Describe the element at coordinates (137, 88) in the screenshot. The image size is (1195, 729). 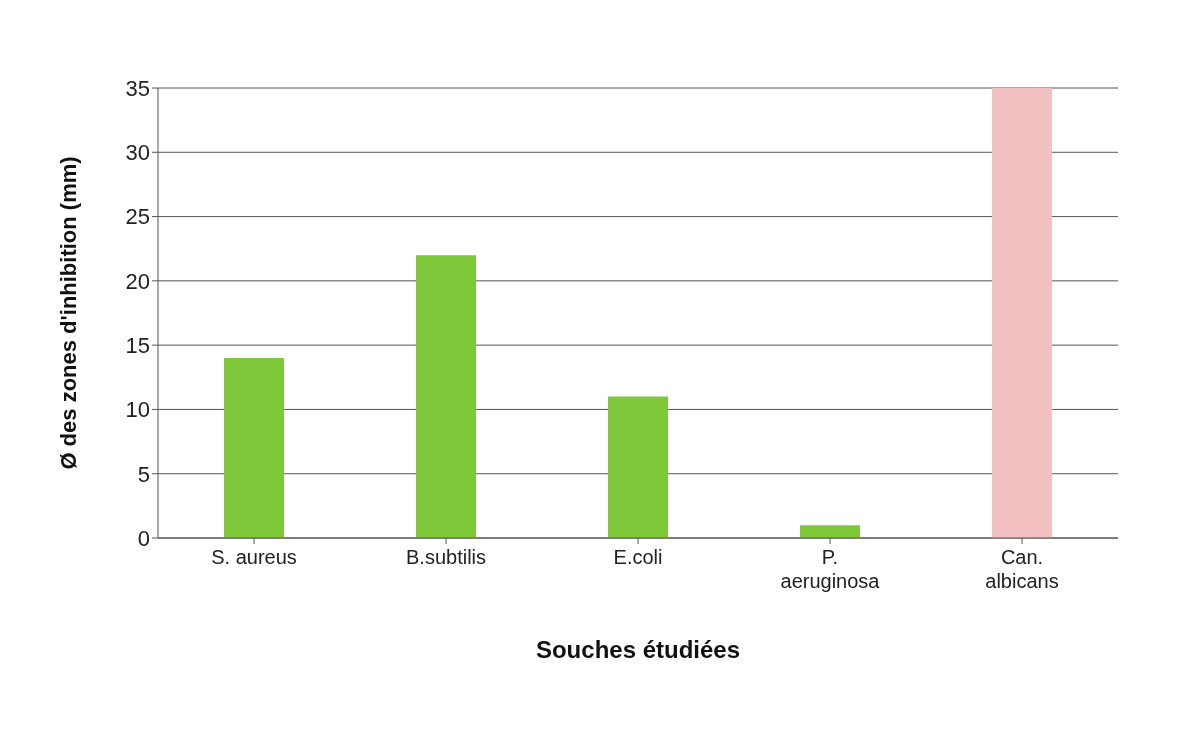
I see `y-tick-label: 35` at that location.